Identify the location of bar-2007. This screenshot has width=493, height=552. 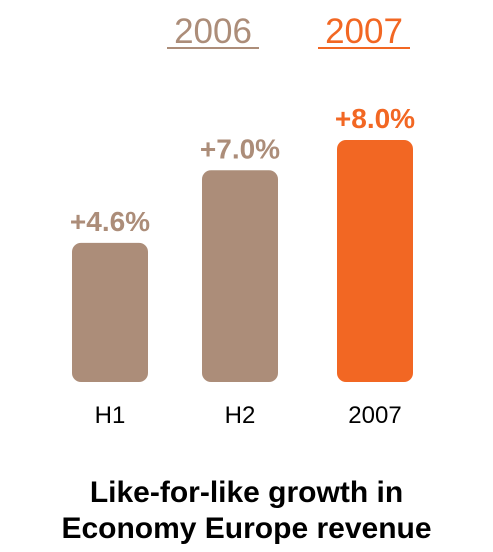
(375, 261).